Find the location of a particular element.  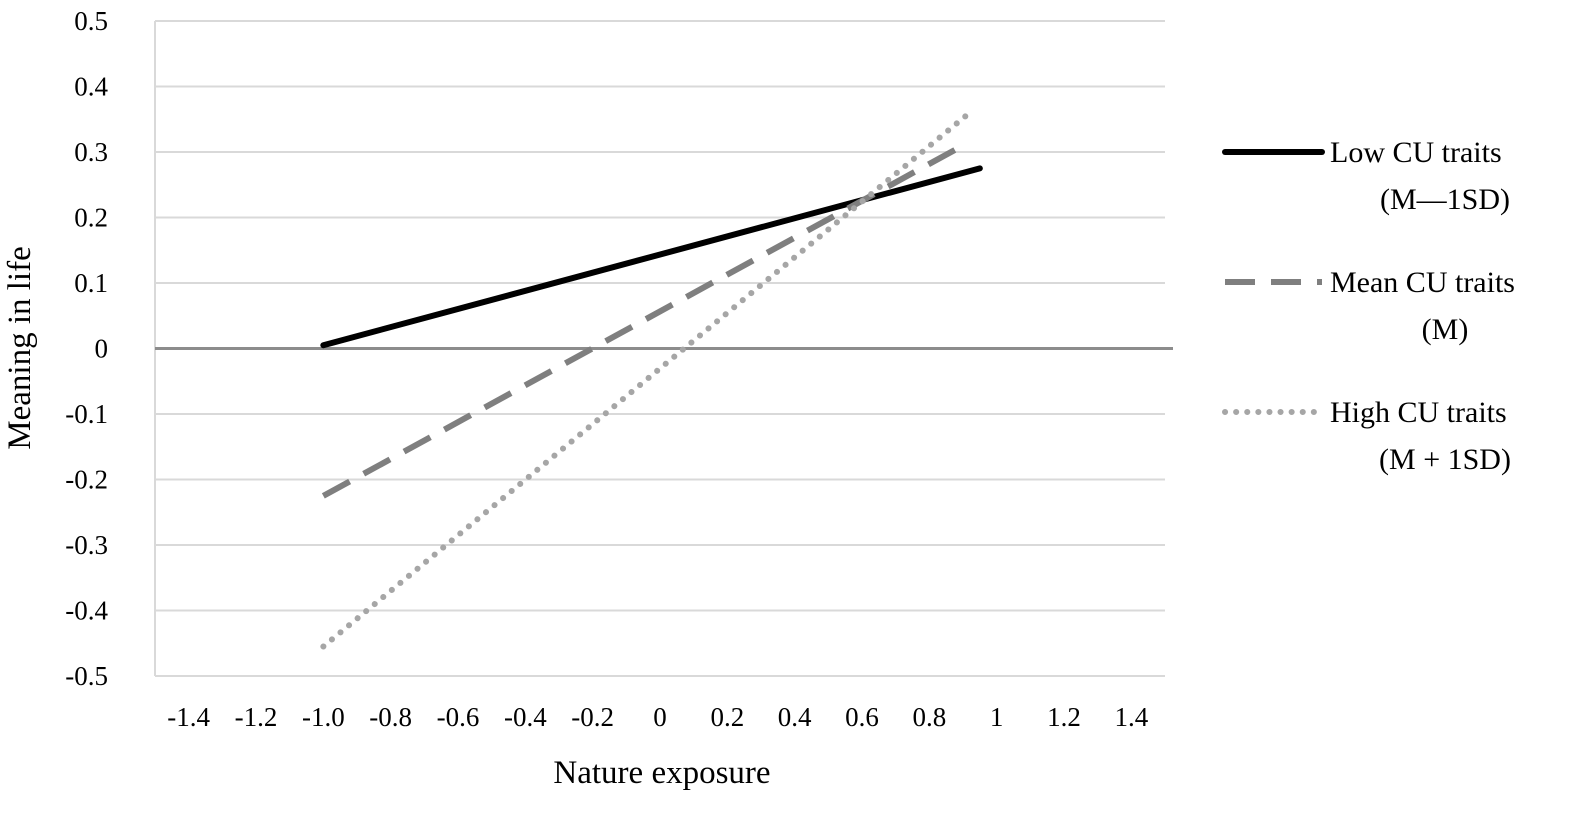

x-tick-label: 0.8 is located at coordinates (929, 717).